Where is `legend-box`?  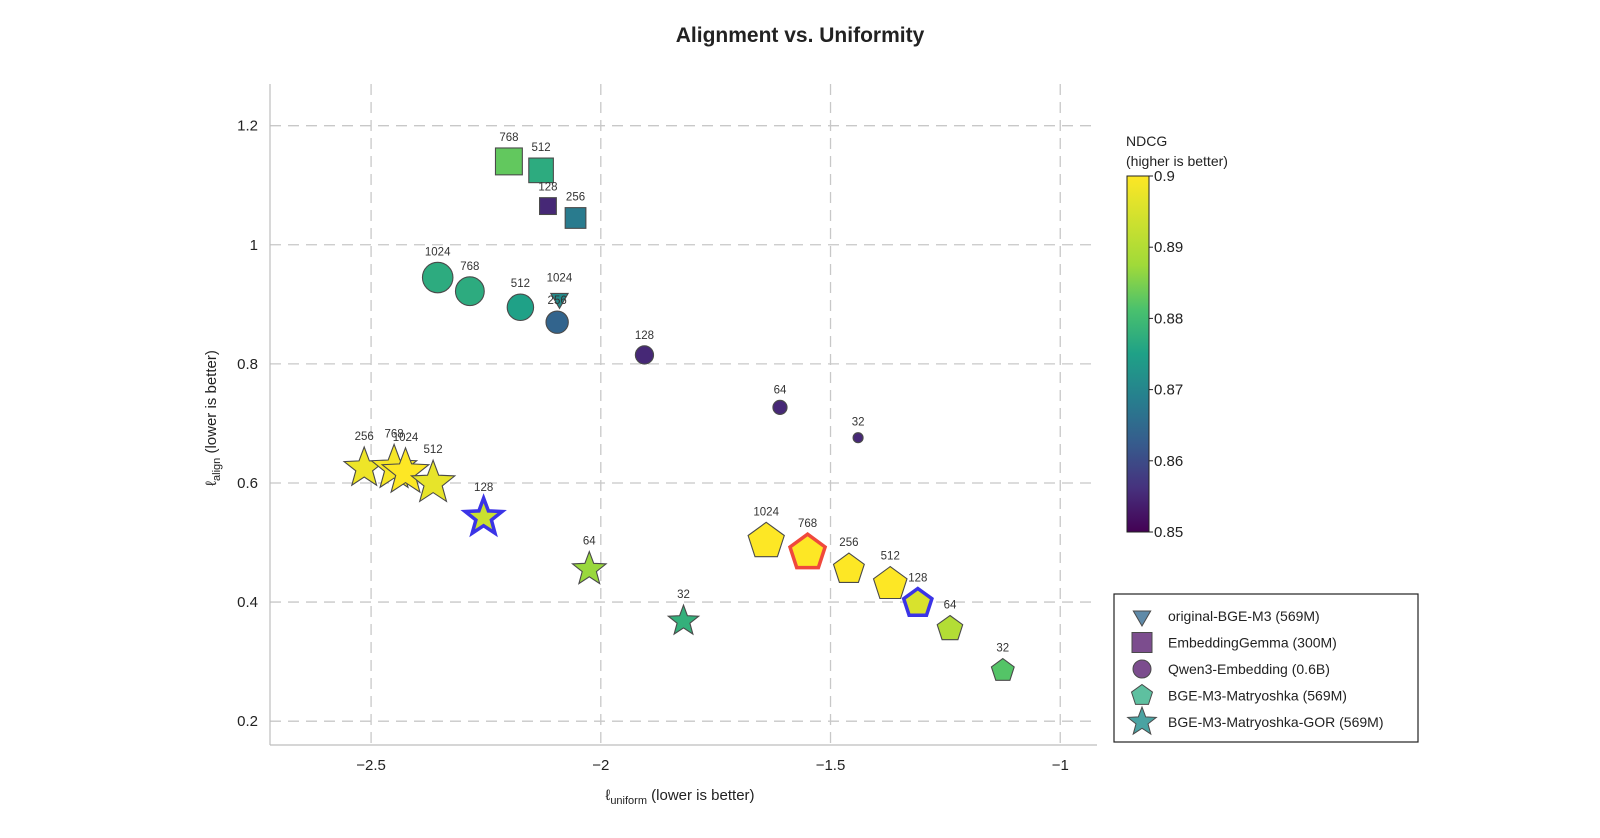
legend-box is located at coordinates (1266, 668).